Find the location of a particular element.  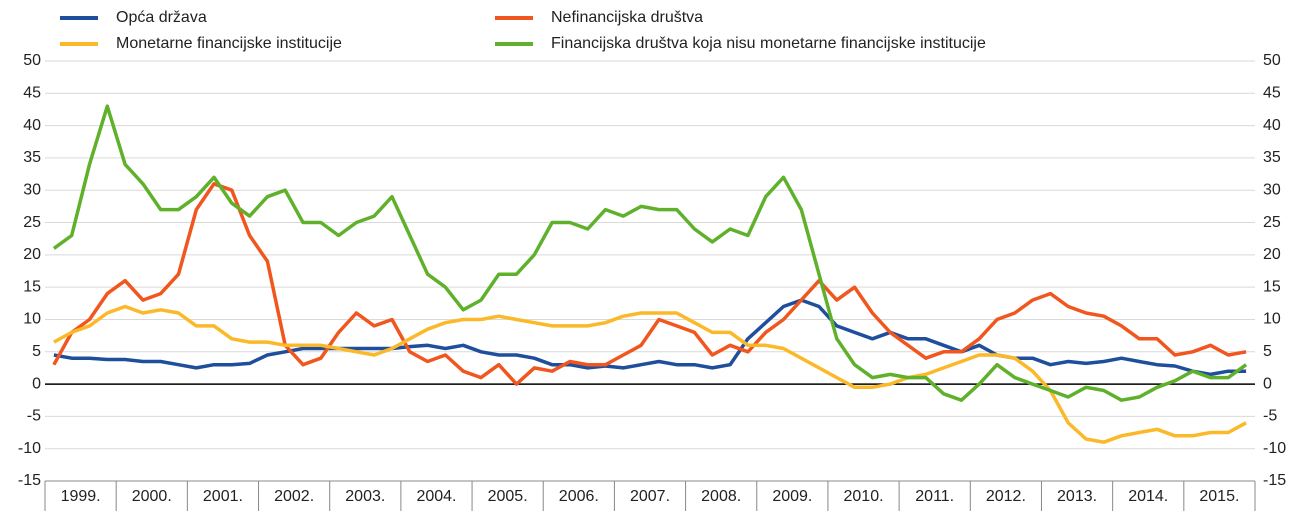

y2-tick-label: 0 is located at coordinates (1267, 383).